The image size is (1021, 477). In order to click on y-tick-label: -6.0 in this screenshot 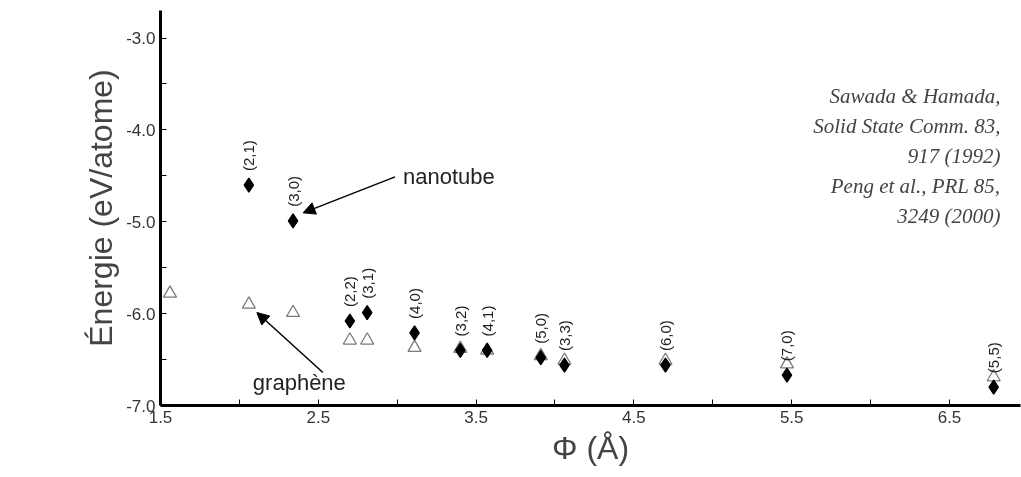, I will do `click(141, 314)`.